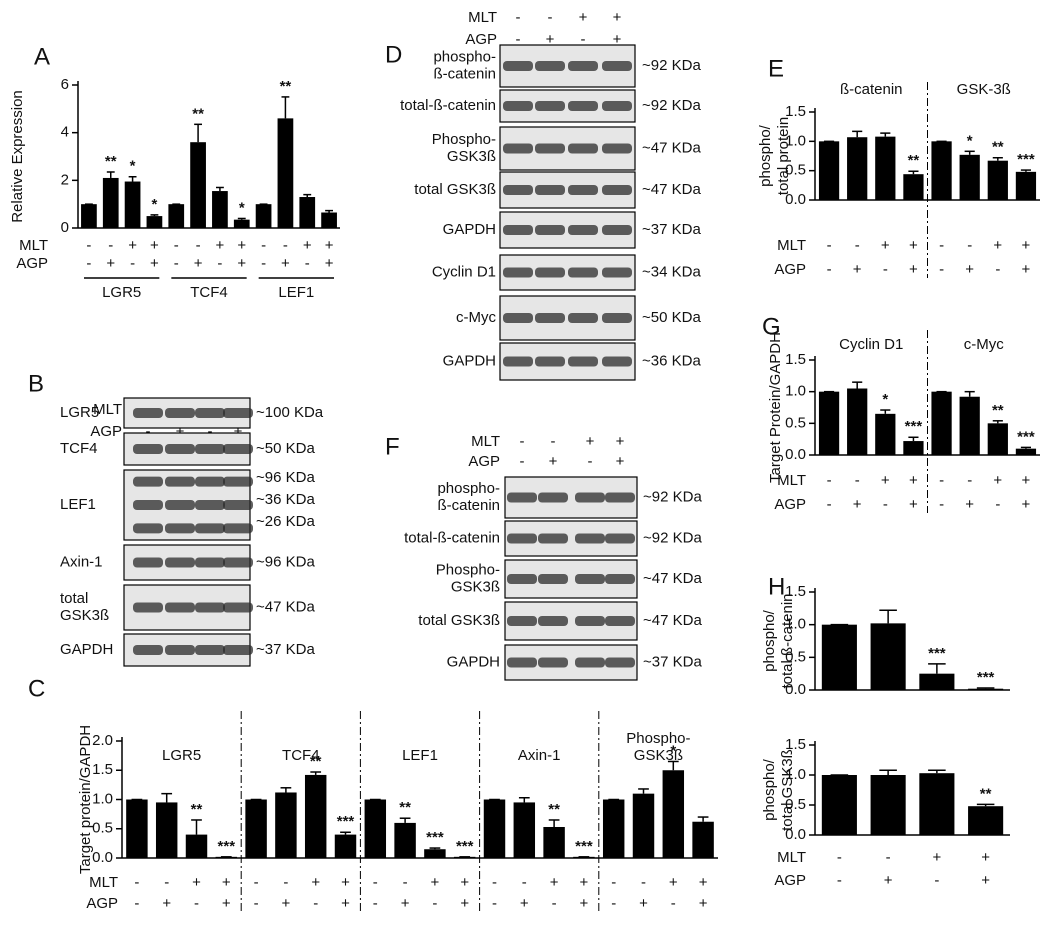  I want to click on significance: *, so click(154, 204).